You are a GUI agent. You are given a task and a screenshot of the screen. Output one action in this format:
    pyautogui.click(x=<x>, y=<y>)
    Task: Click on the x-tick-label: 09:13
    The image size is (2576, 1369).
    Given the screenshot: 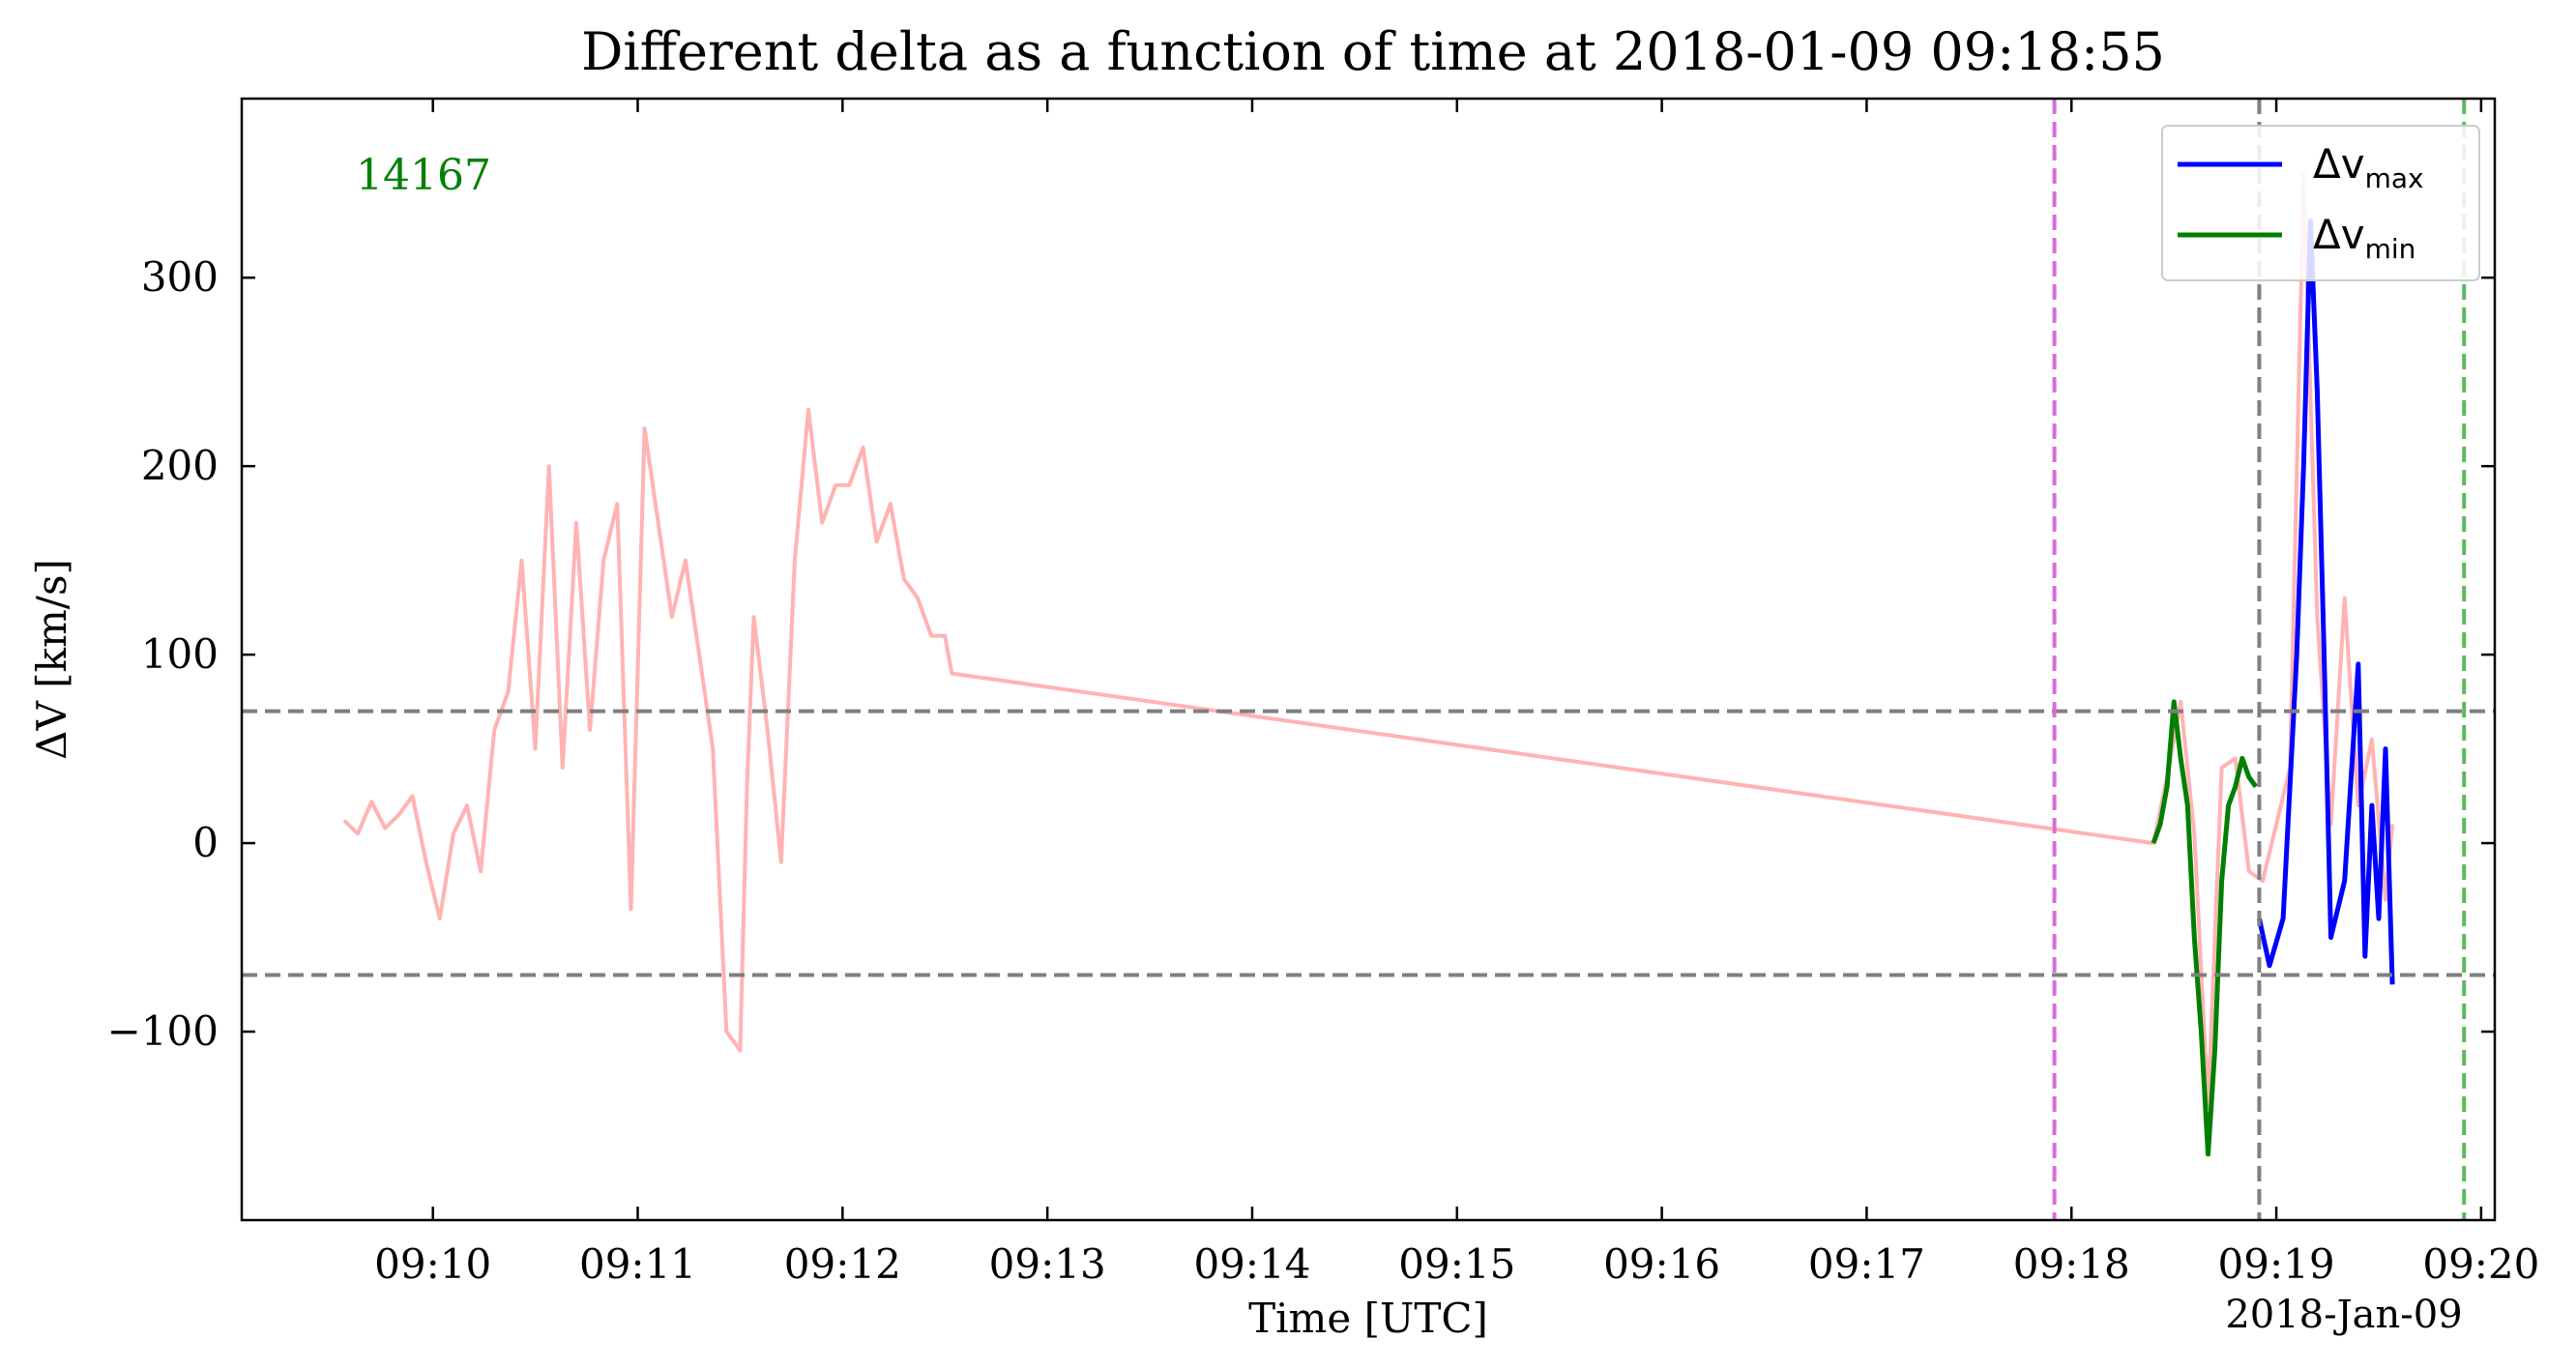 What is the action you would take?
    pyautogui.click(x=1047, y=1264)
    